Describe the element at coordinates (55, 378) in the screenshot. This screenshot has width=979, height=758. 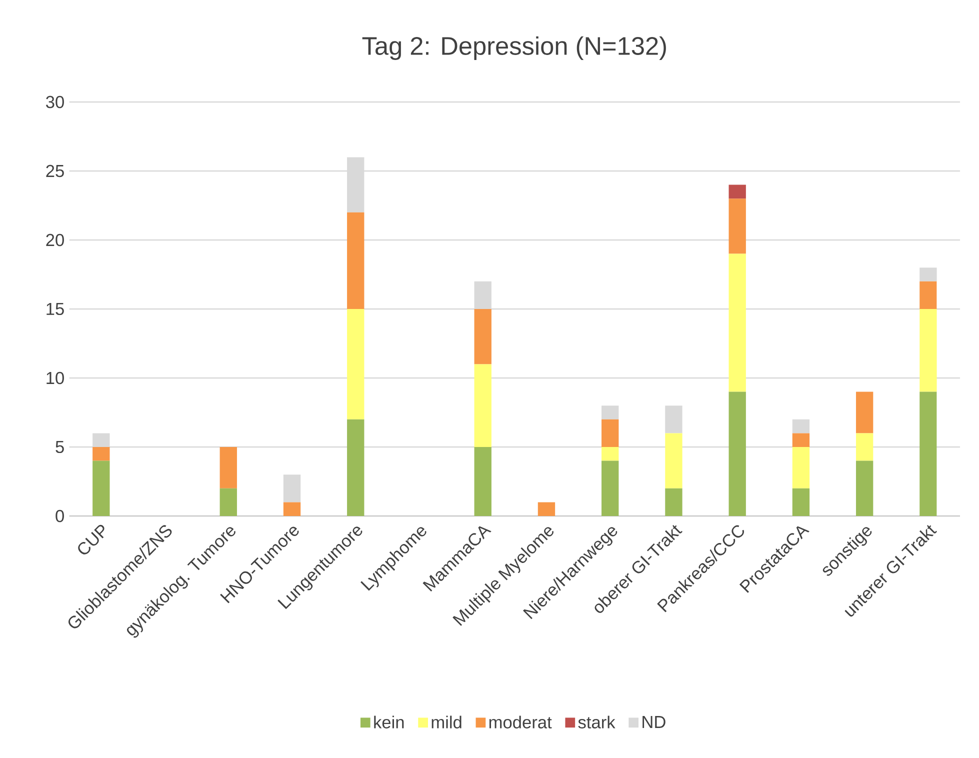
I see `y-tick-label: 10` at that location.